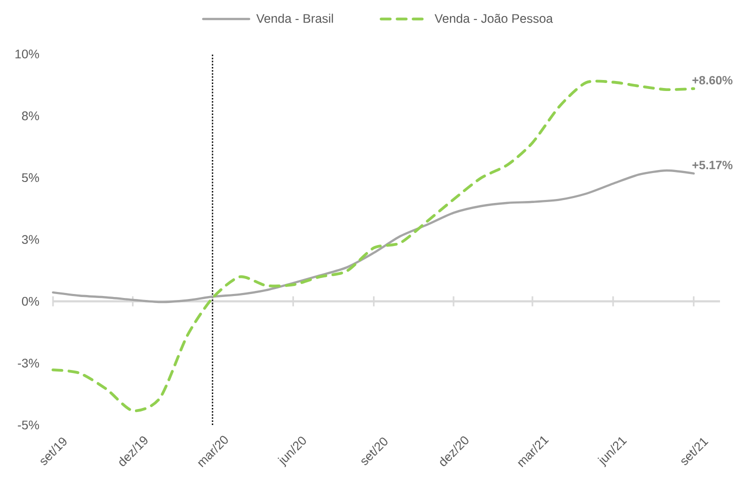 The width and height of the screenshot is (742, 483). What do you see at coordinates (712, 165) in the screenshot?
I see `annotation: +5.17%` at bounding box center [712, 165].